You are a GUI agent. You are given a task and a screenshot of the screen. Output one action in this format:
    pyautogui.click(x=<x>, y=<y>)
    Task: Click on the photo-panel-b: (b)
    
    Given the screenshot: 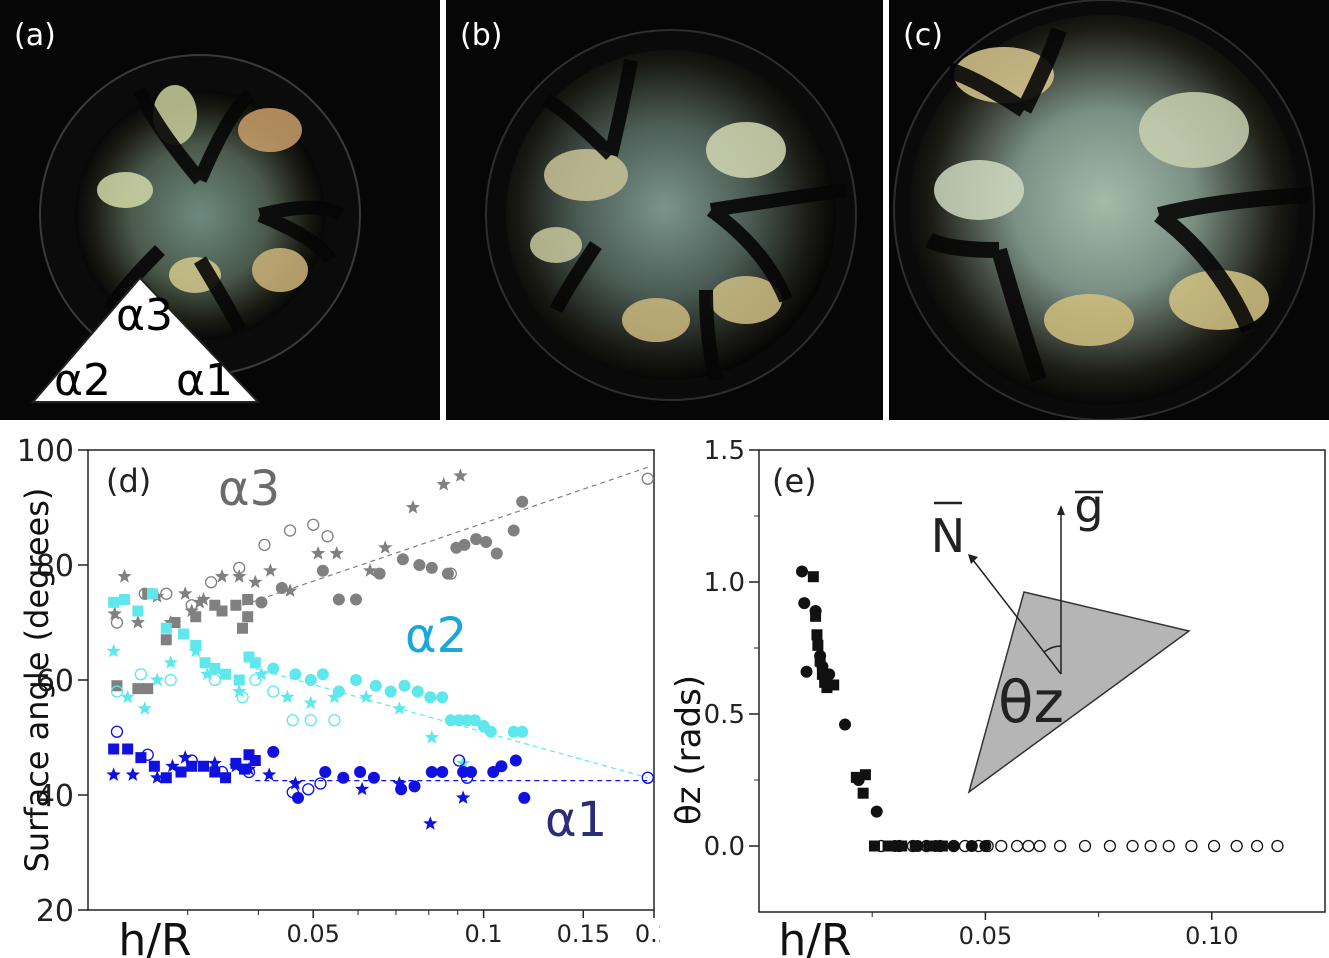 What is the action you would take?
    pyautogui.click(x=664, y=210)
    